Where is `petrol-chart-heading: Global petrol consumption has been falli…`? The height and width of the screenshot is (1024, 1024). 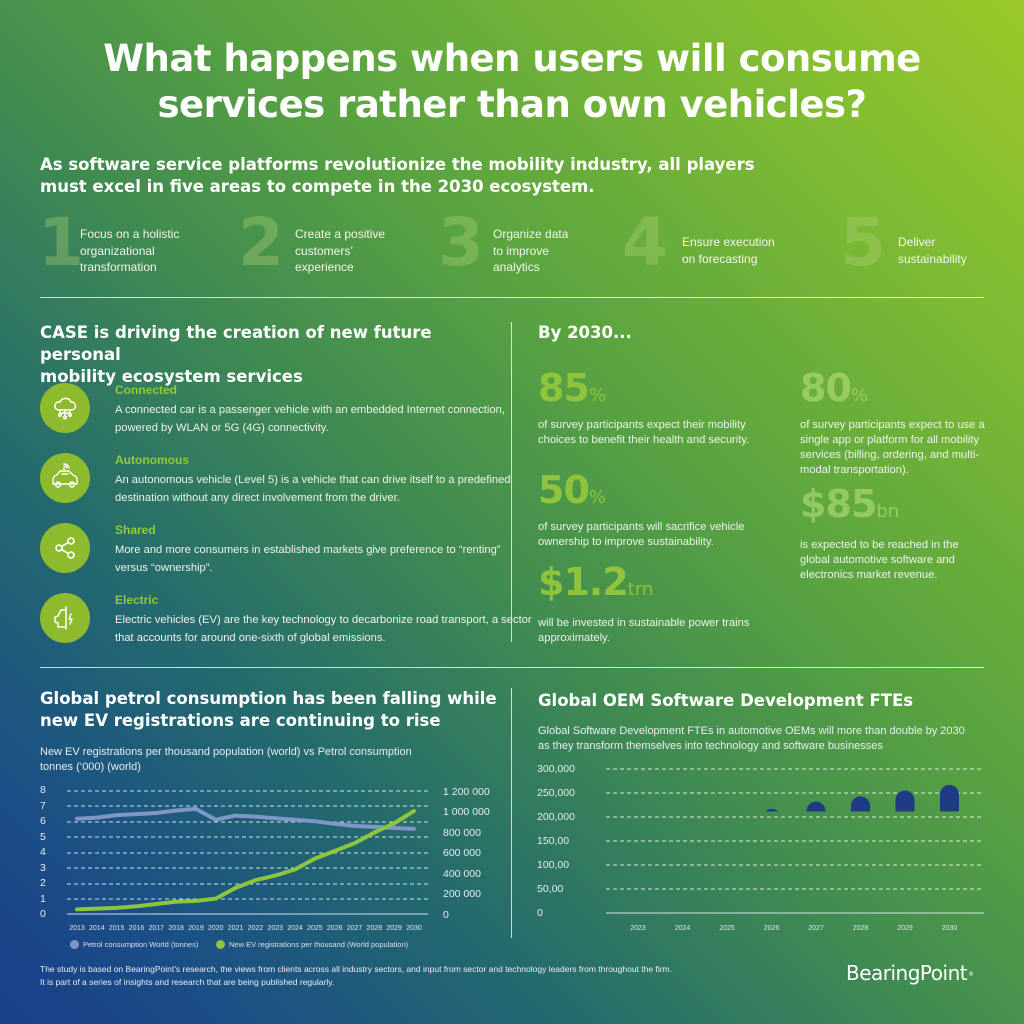 petrol-chart-heading: Global petrol consumption has been falli… is located at coordinates (268, 709).